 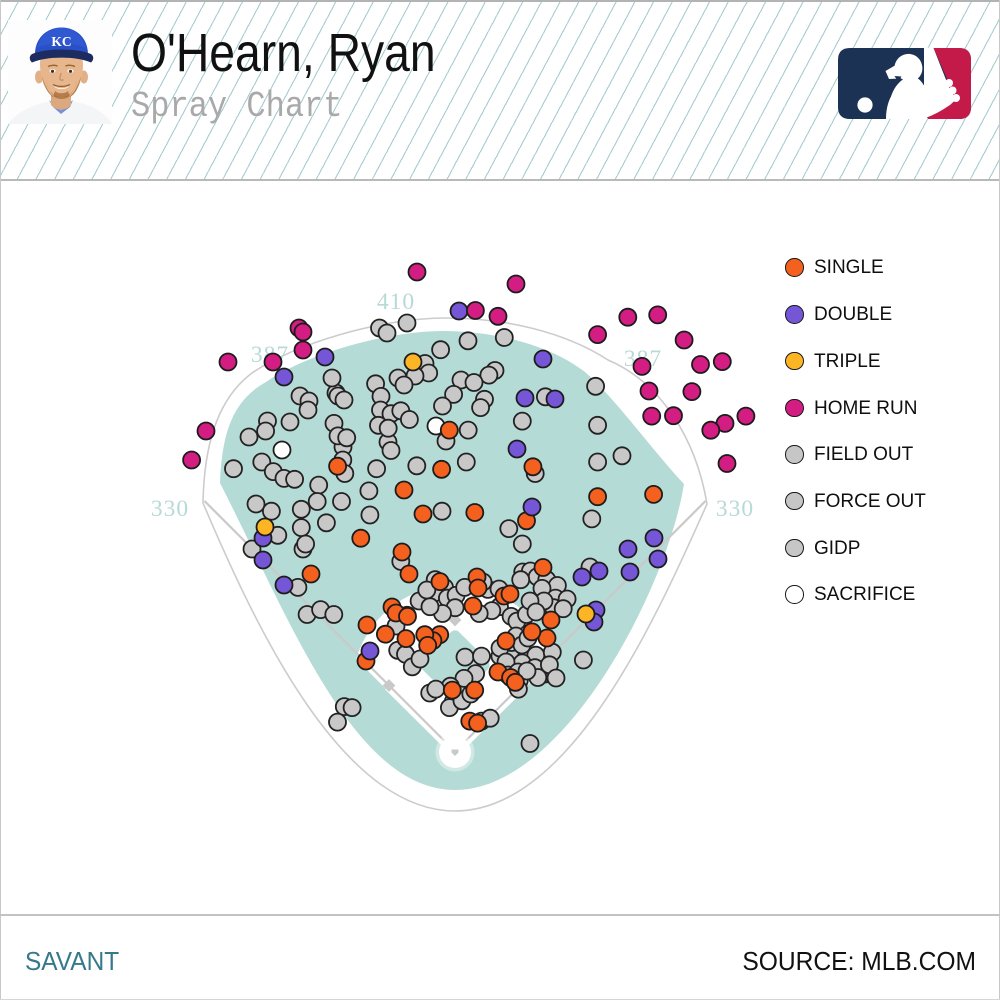 I want to click on svg-text: KC, so click(x=61, y=41).